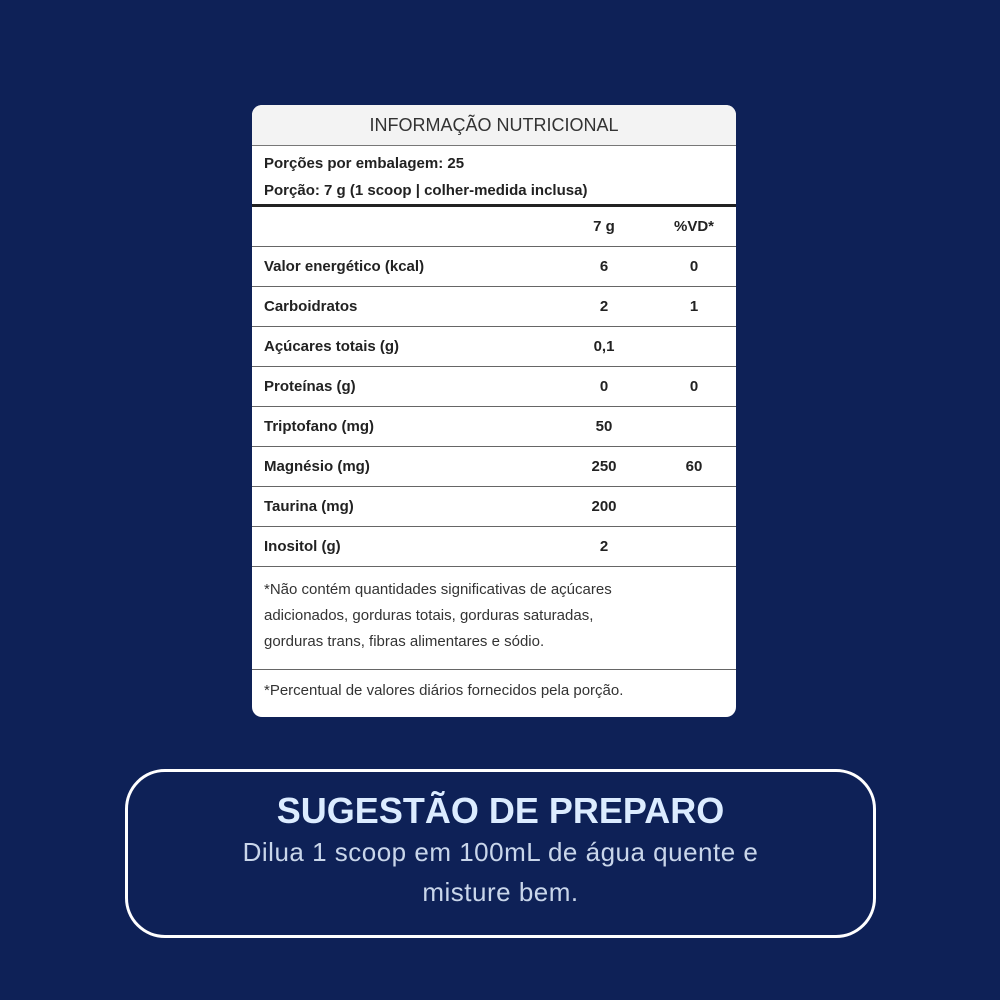 The width and height of the screenshot is (1000, 1000). Describe the element at coordinates (302, 546) in the screenshot. I see `nutrient-name: Inositol (g)` at that location.